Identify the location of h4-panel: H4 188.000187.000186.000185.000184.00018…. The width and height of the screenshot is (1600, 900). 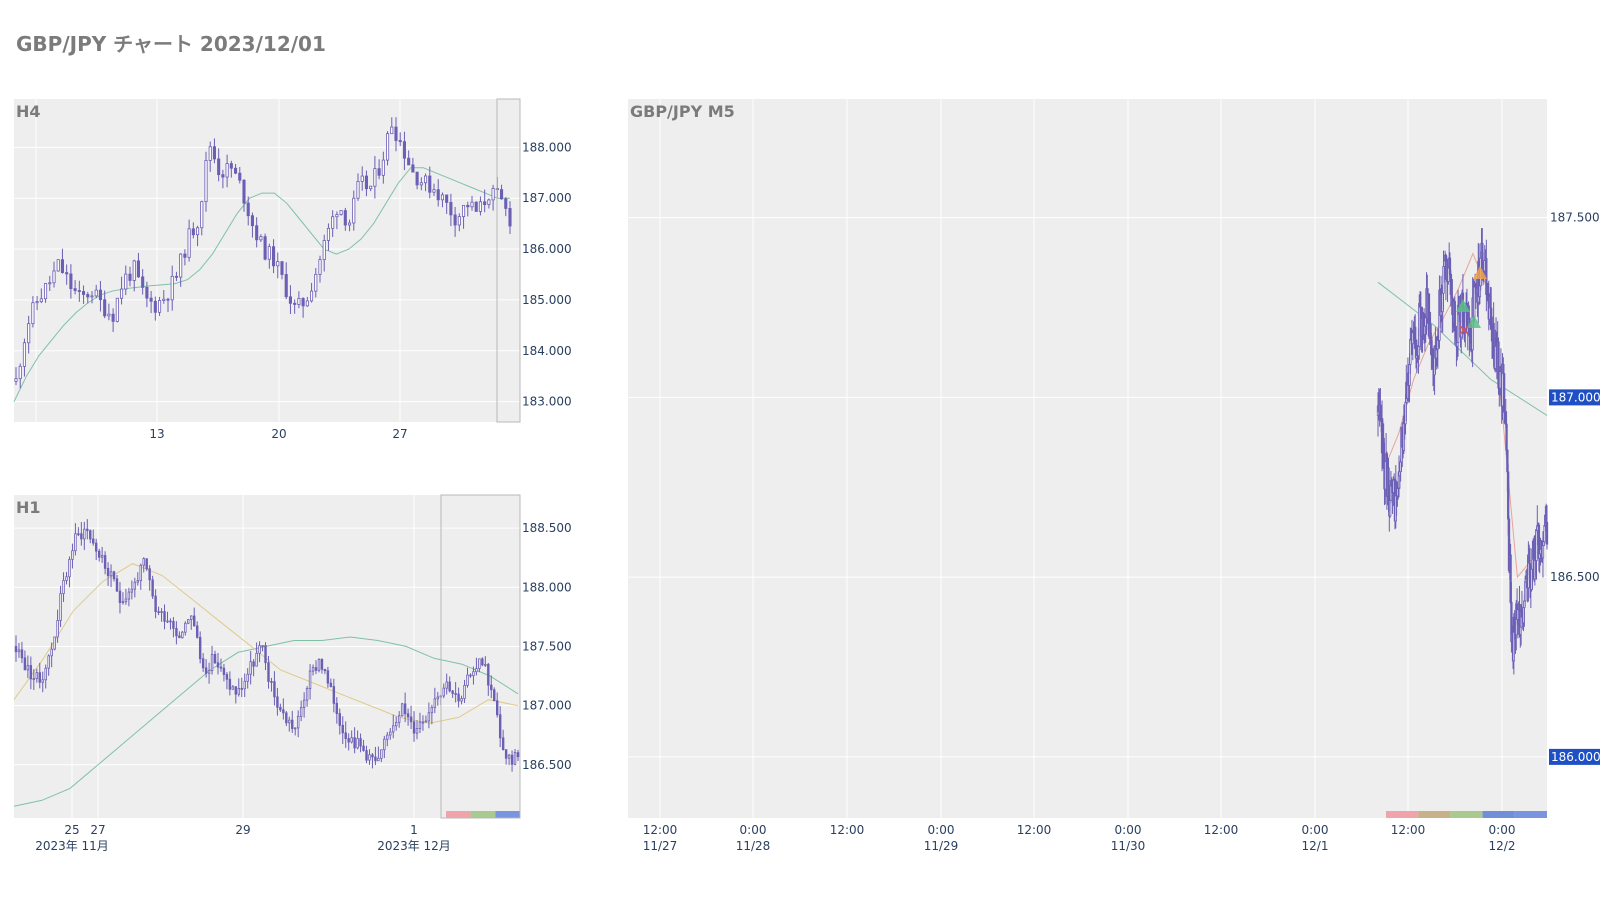
(292, 269).